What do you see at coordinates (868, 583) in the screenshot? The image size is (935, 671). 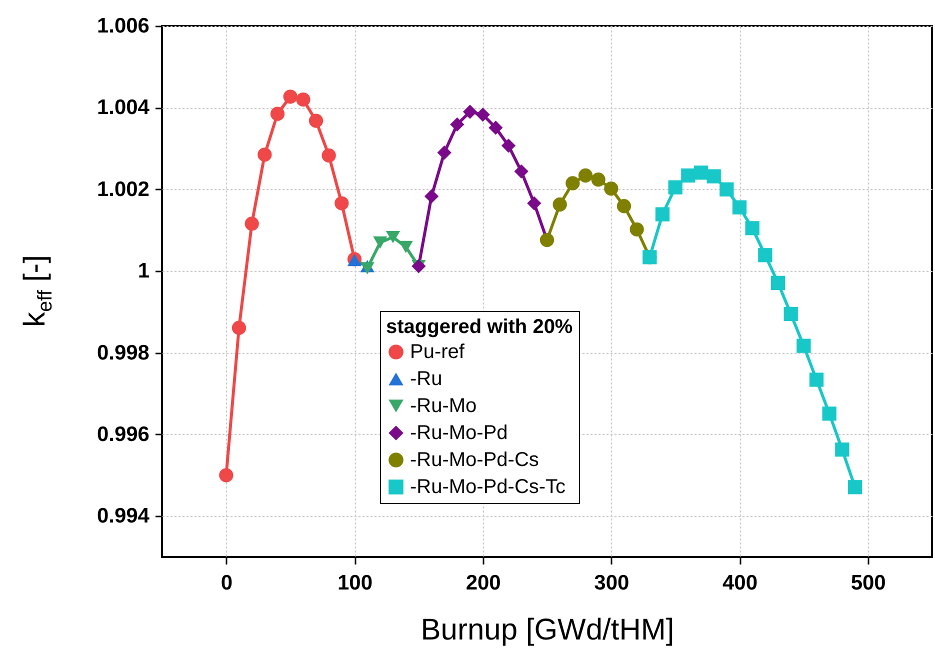 I see `x-tick-label: 500` at bounding box center [868, 583].